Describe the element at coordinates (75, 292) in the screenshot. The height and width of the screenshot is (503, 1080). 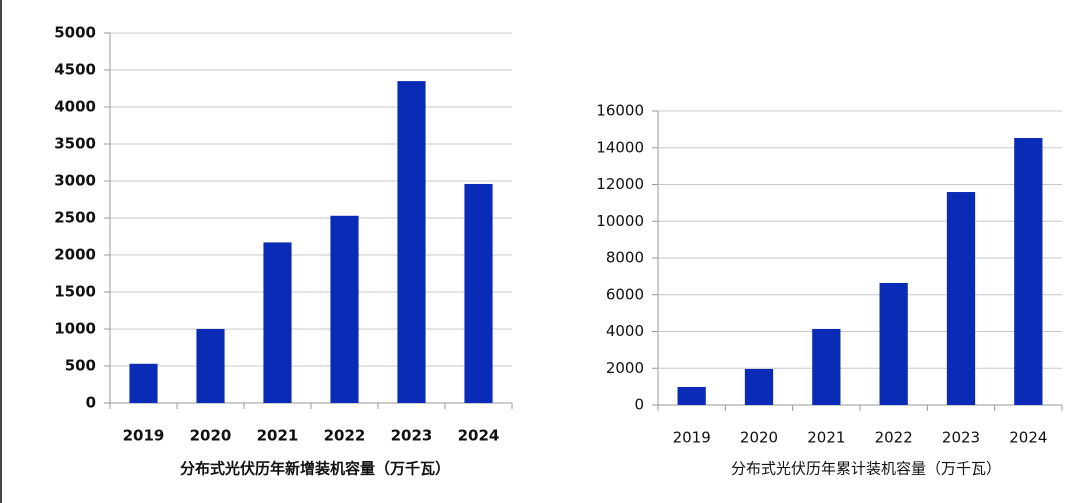
I see `y-tick-label: 1500` at that location.